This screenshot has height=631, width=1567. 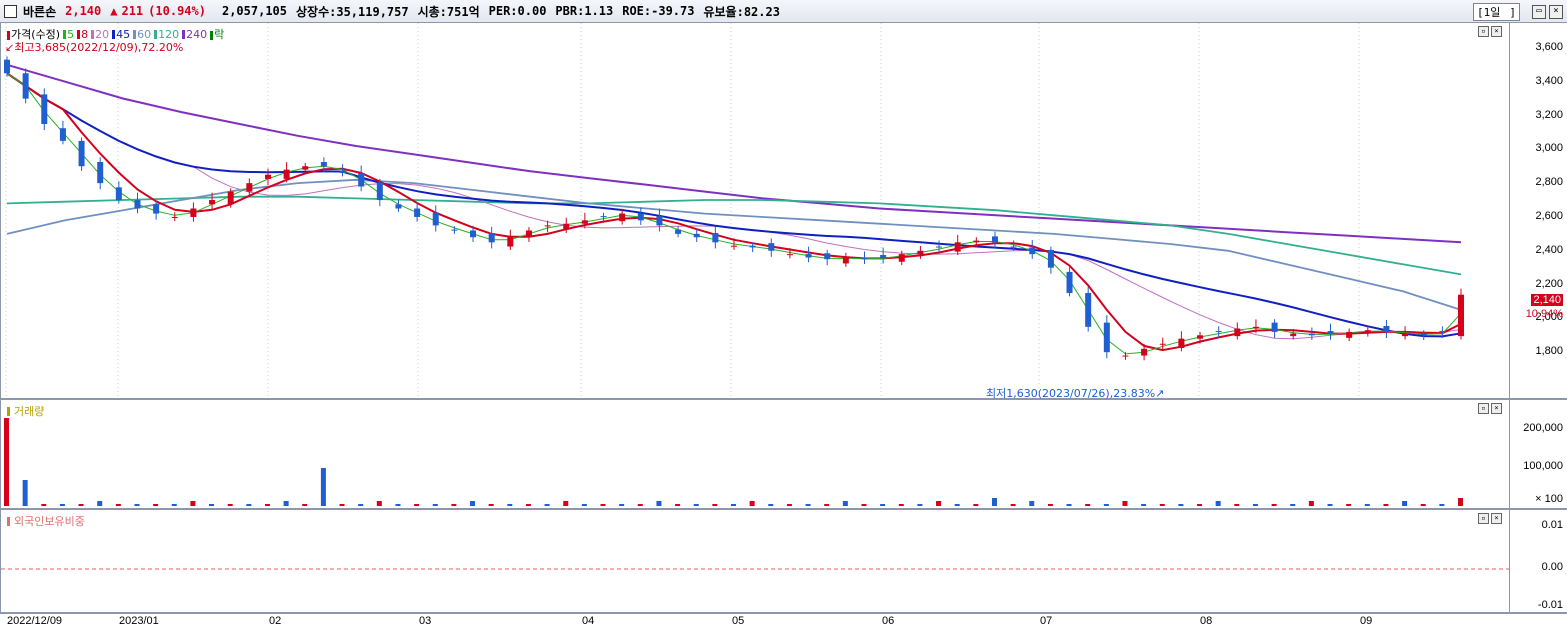 I want to click on select-checkbox, so click(x=10, y=11).